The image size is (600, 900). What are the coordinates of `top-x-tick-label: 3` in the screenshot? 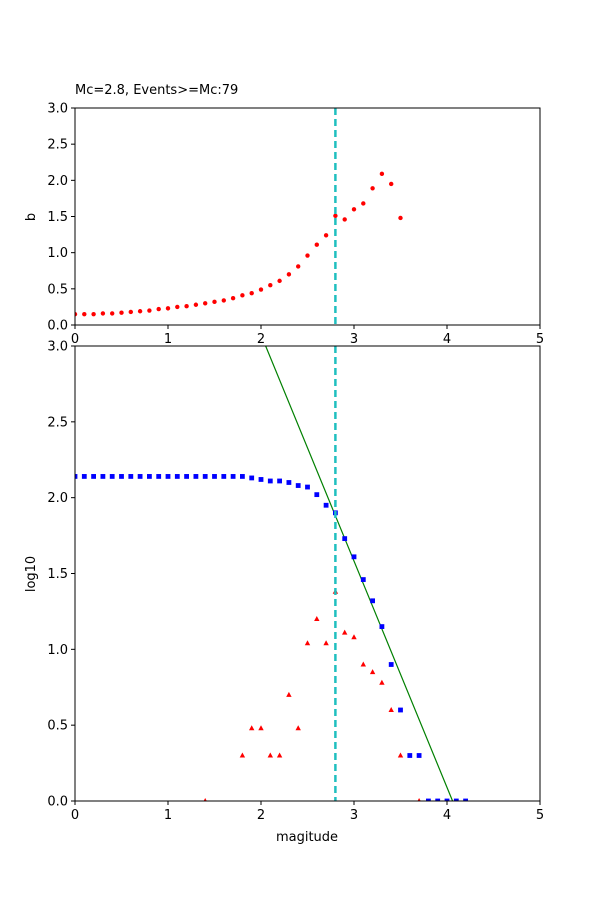 It's located at (354, 339).